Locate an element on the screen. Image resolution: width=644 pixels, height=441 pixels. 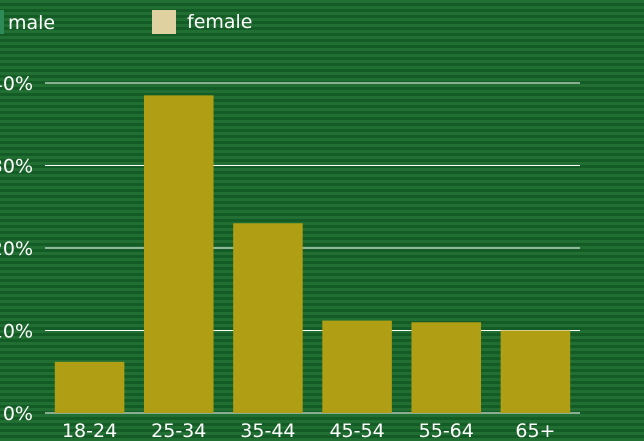
legend-swatch-male is located at coordinates (2, 22).